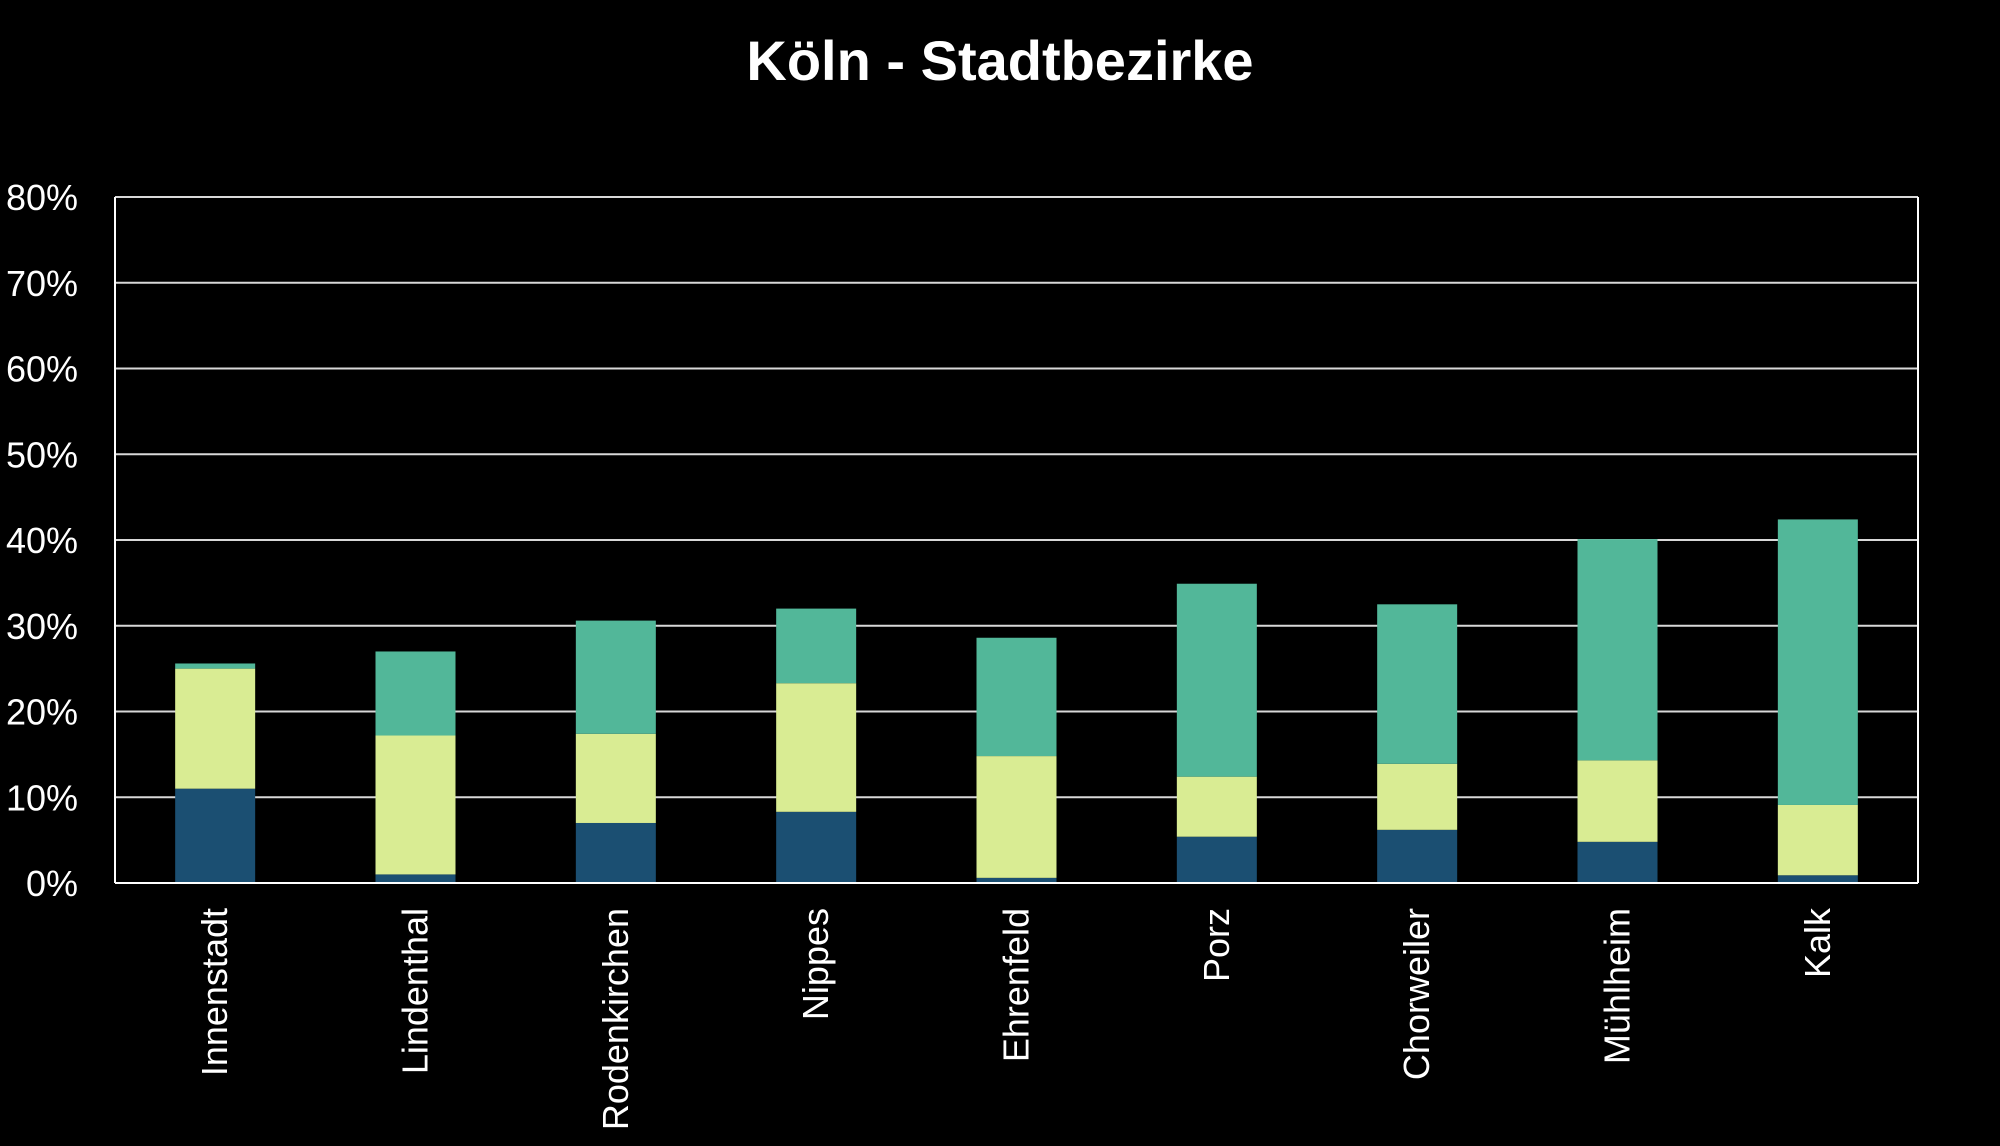 Image resolution: width=2000 pixels, height=1146 pixels. I want to click on y-tick-label: 50%, so click(42, 454).